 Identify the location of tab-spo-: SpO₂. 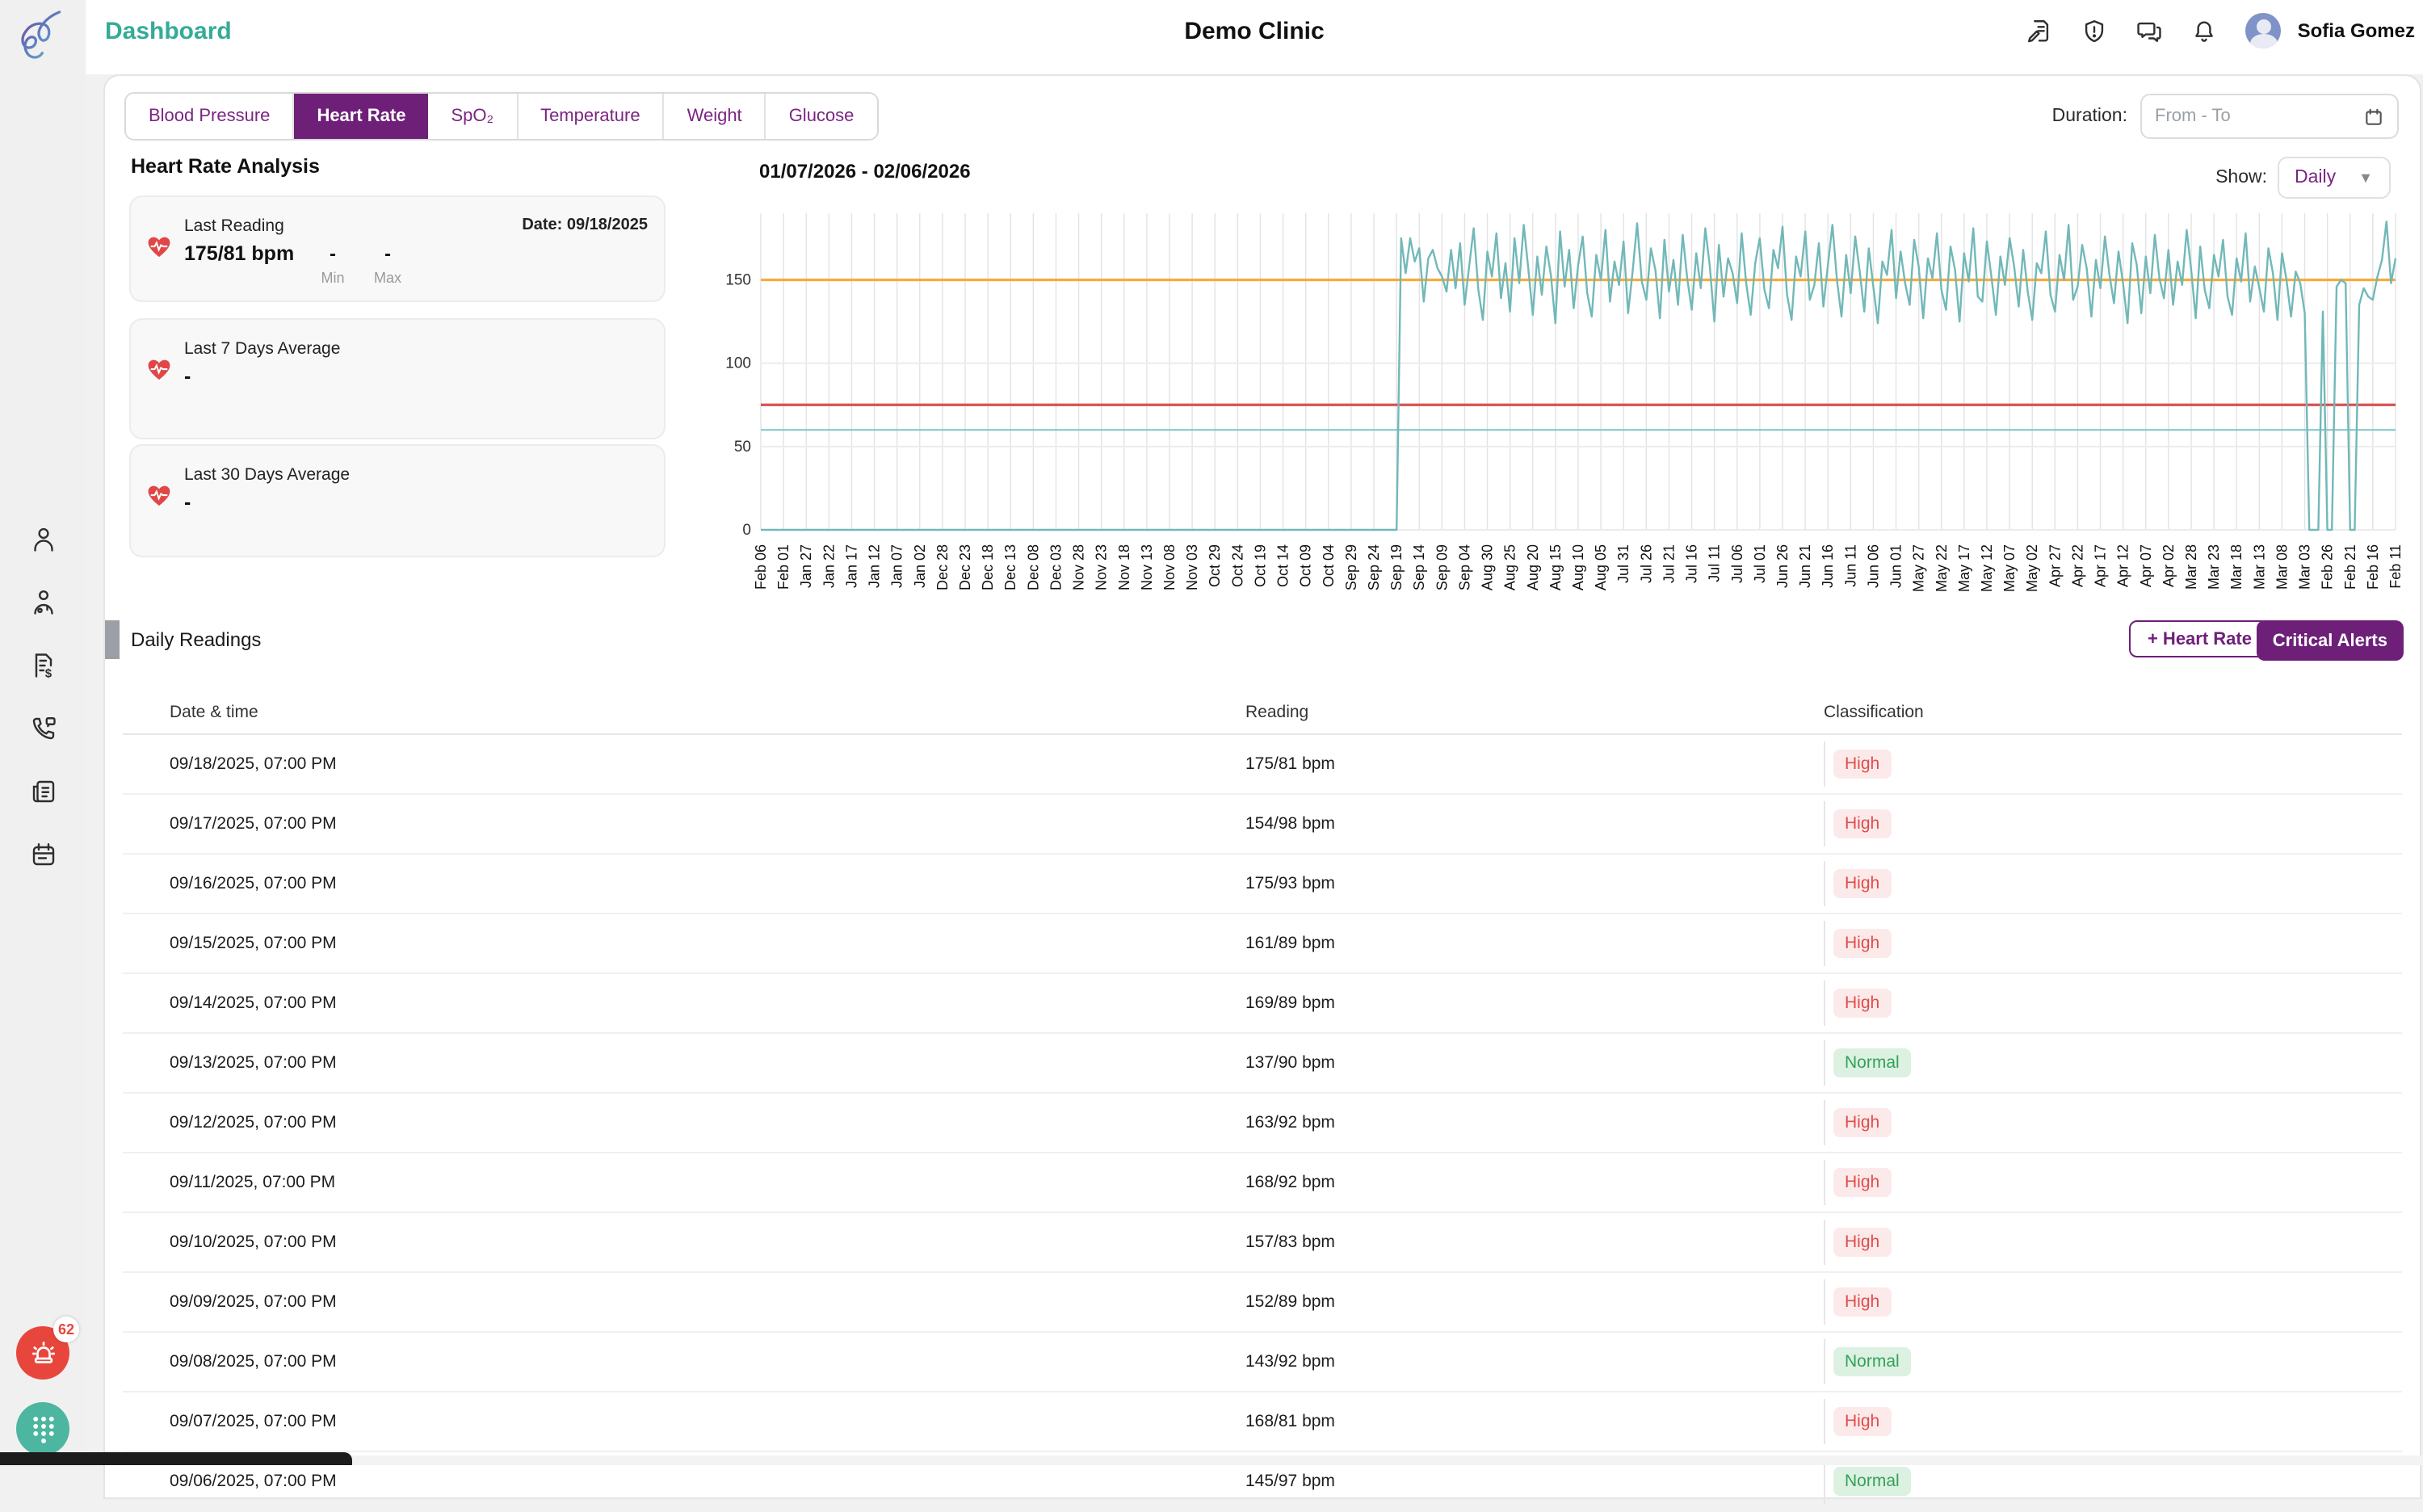
(473, 116).